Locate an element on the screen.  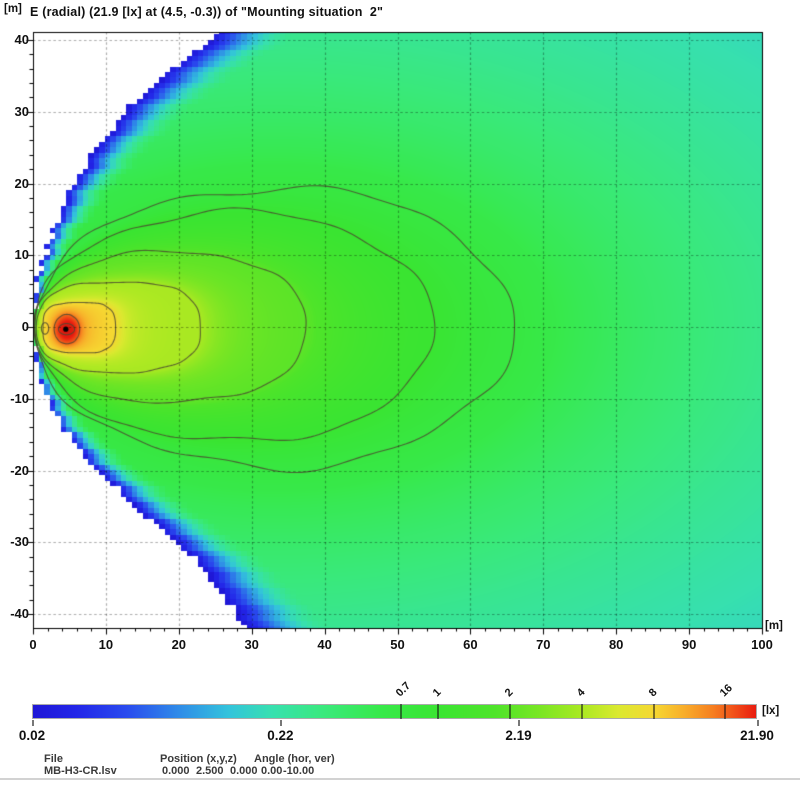
y-axis-tick-label: 0 is located at coordinates (25, 326).